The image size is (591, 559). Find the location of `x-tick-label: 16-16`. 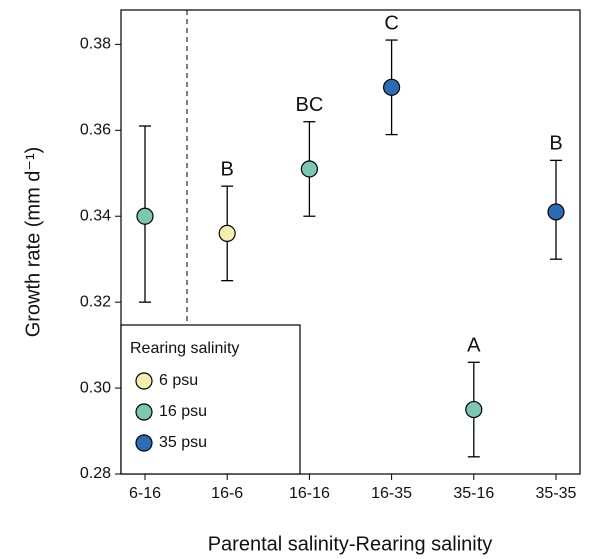

x-tick-label: 16-16 is located at coordinates (309, 493).